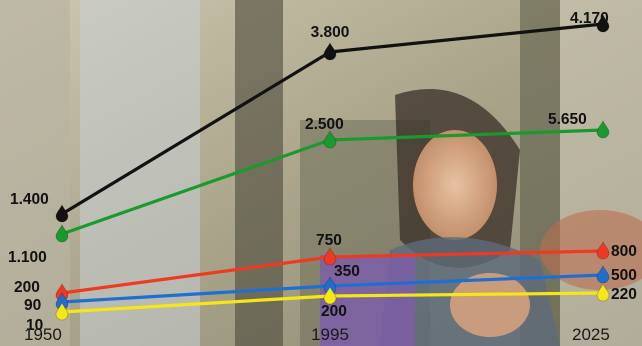  Describe the element at coordinates (624, 294) in the screenshot. I see `data-label-4-2: 220` at that location.